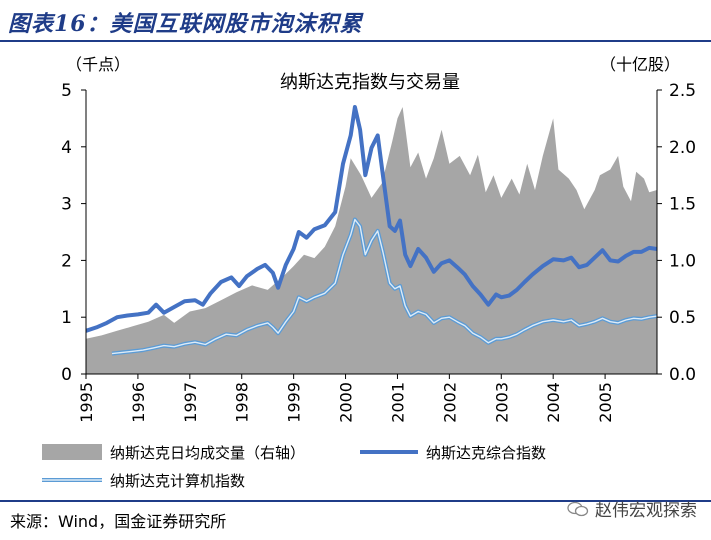  Describe the element at coordinates (578, 508) in the screenshot. I see `wechat-icon` at that location.